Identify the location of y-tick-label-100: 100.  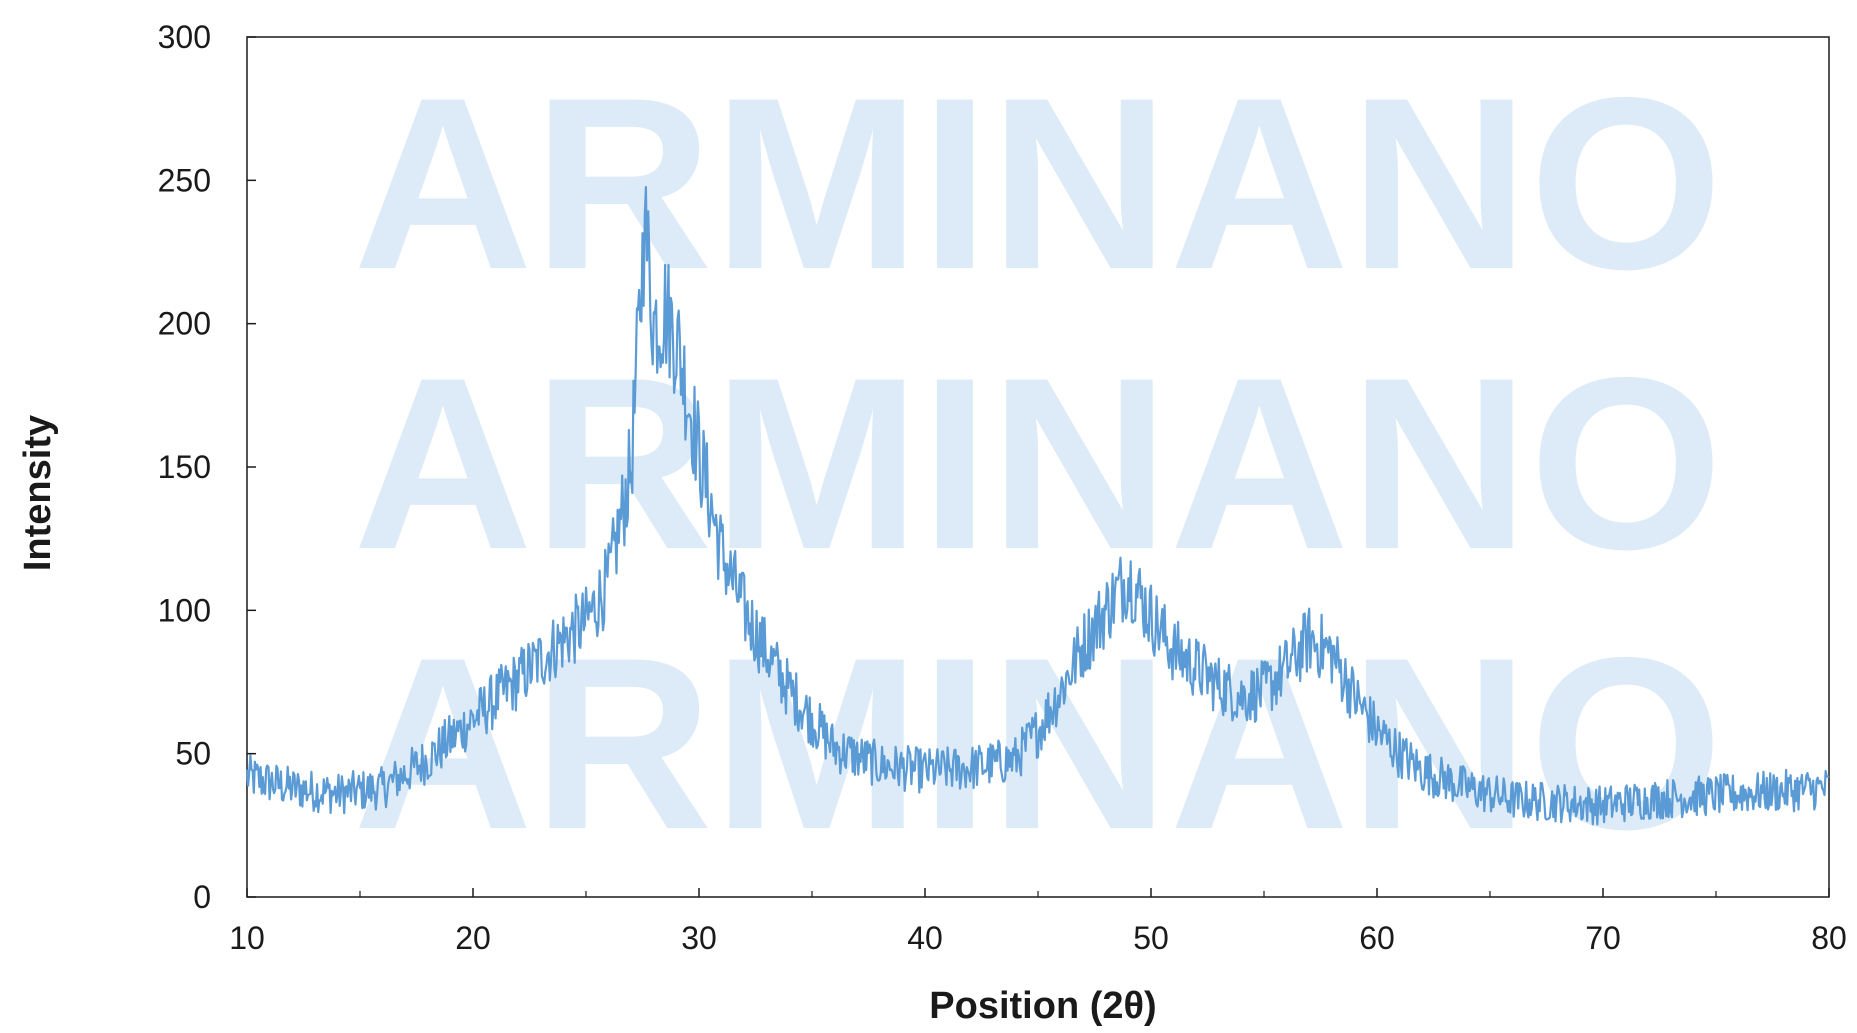
(184, 610).